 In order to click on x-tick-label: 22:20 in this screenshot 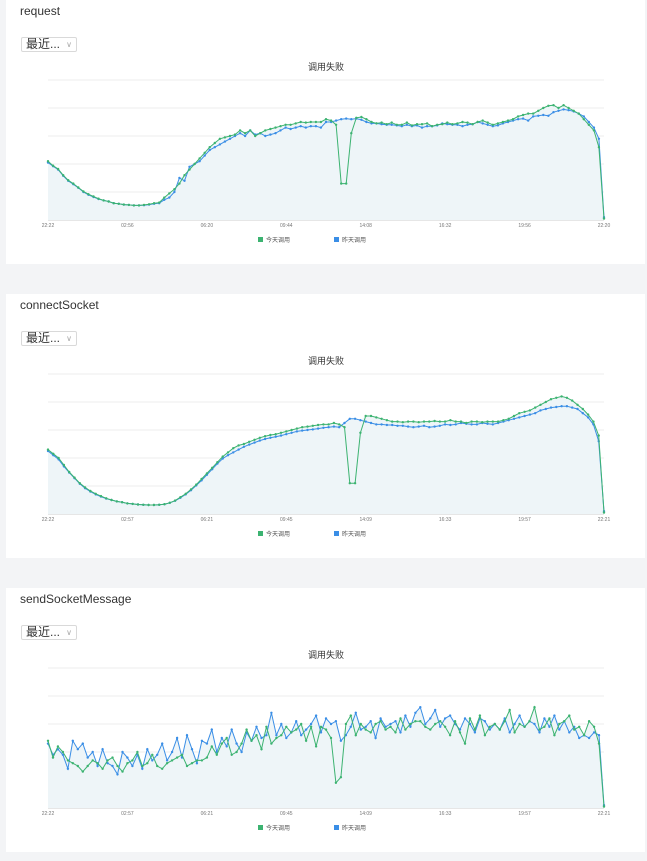, I will do `click(604, 226)`.